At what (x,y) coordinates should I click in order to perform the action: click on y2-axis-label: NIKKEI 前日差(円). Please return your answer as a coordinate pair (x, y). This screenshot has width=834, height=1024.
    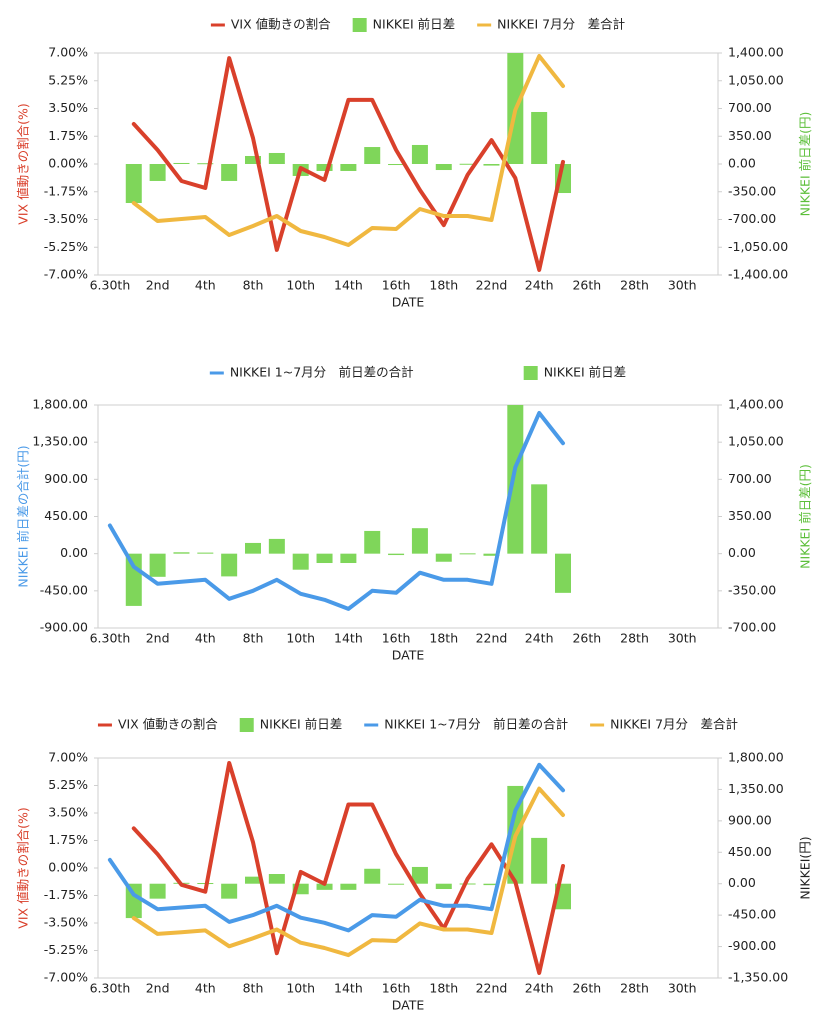
    Looking at the image, I should click on (805, 164).